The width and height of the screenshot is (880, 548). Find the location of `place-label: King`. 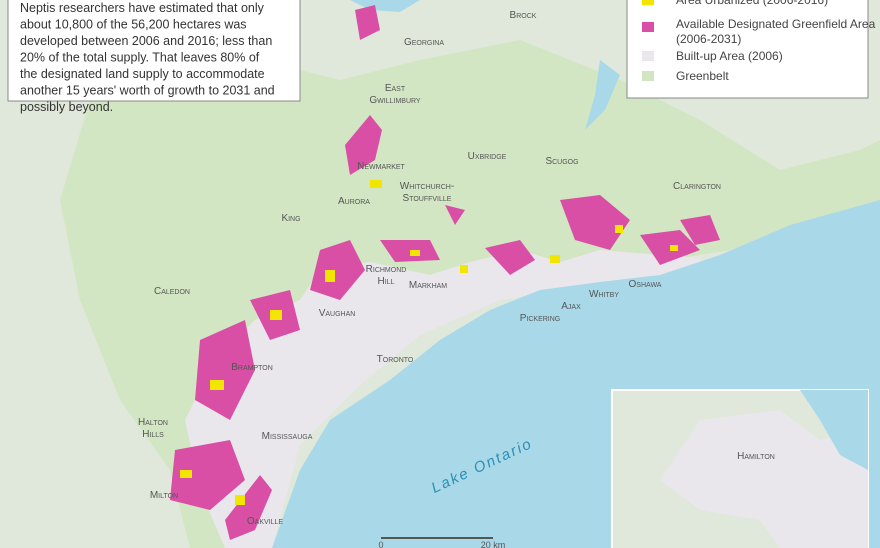

place-label: King is located at coordinates (290, 218).